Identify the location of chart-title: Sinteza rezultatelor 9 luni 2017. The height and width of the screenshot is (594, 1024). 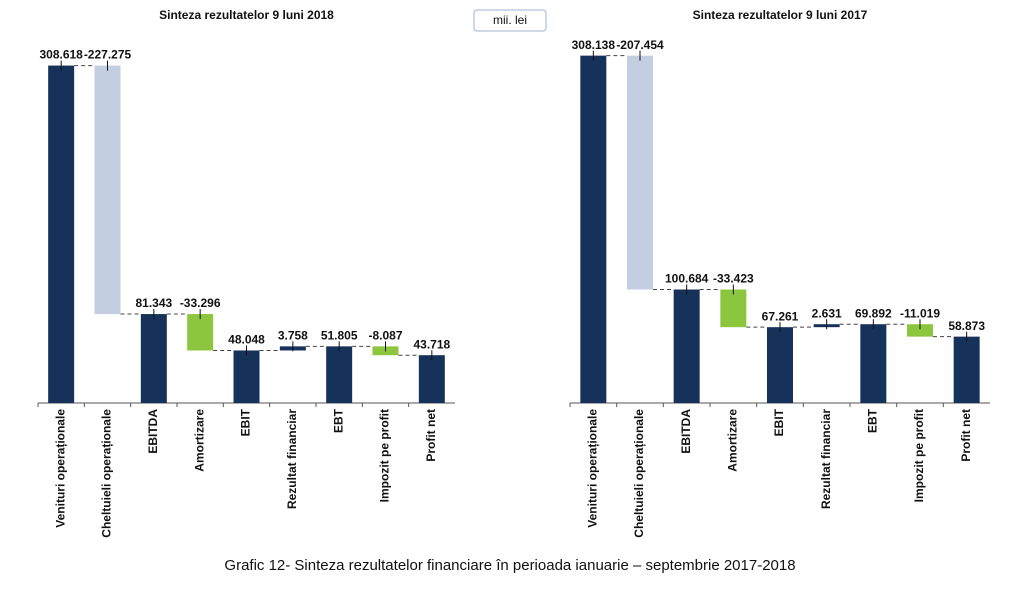
(780, 15).